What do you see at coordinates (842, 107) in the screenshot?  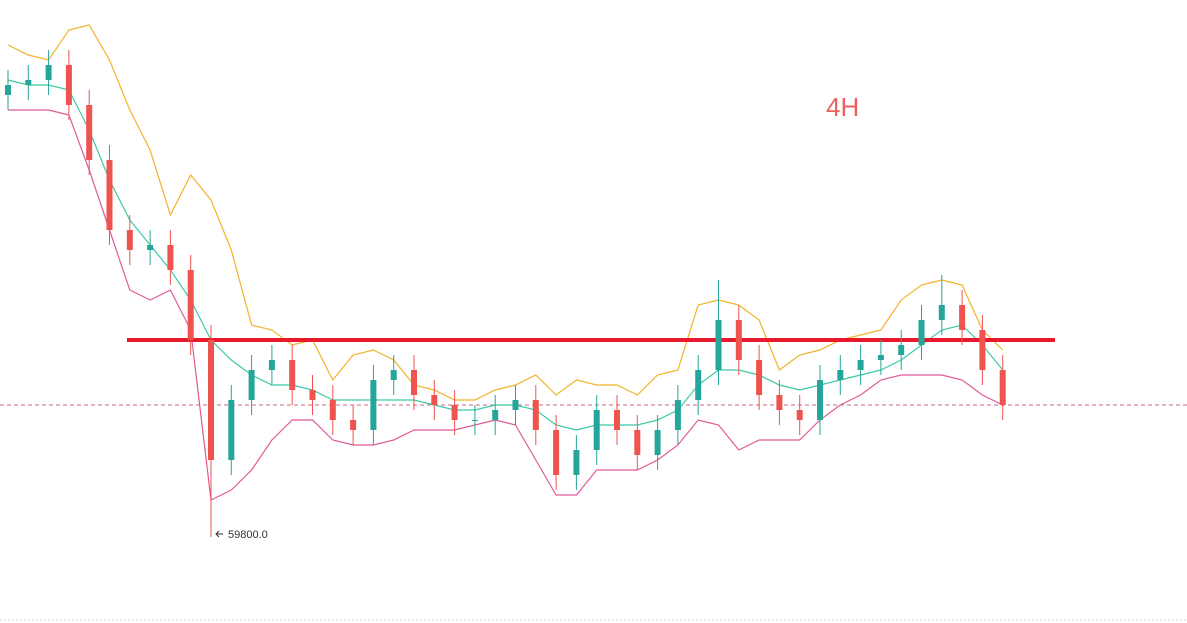 I see `timeframe-label: 4H` at bounding box center [842, 107].